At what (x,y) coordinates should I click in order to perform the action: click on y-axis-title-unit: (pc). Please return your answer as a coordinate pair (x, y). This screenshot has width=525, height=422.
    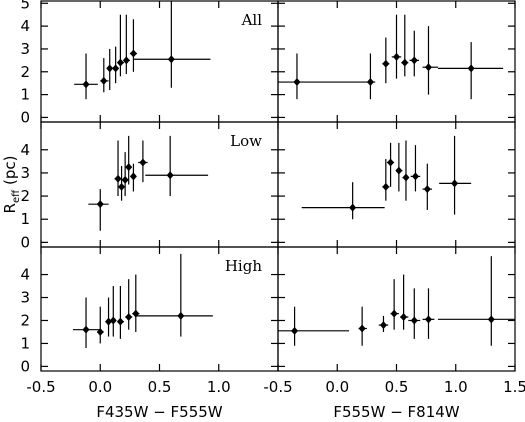
    Looking at the image, I should click on (10, 170).